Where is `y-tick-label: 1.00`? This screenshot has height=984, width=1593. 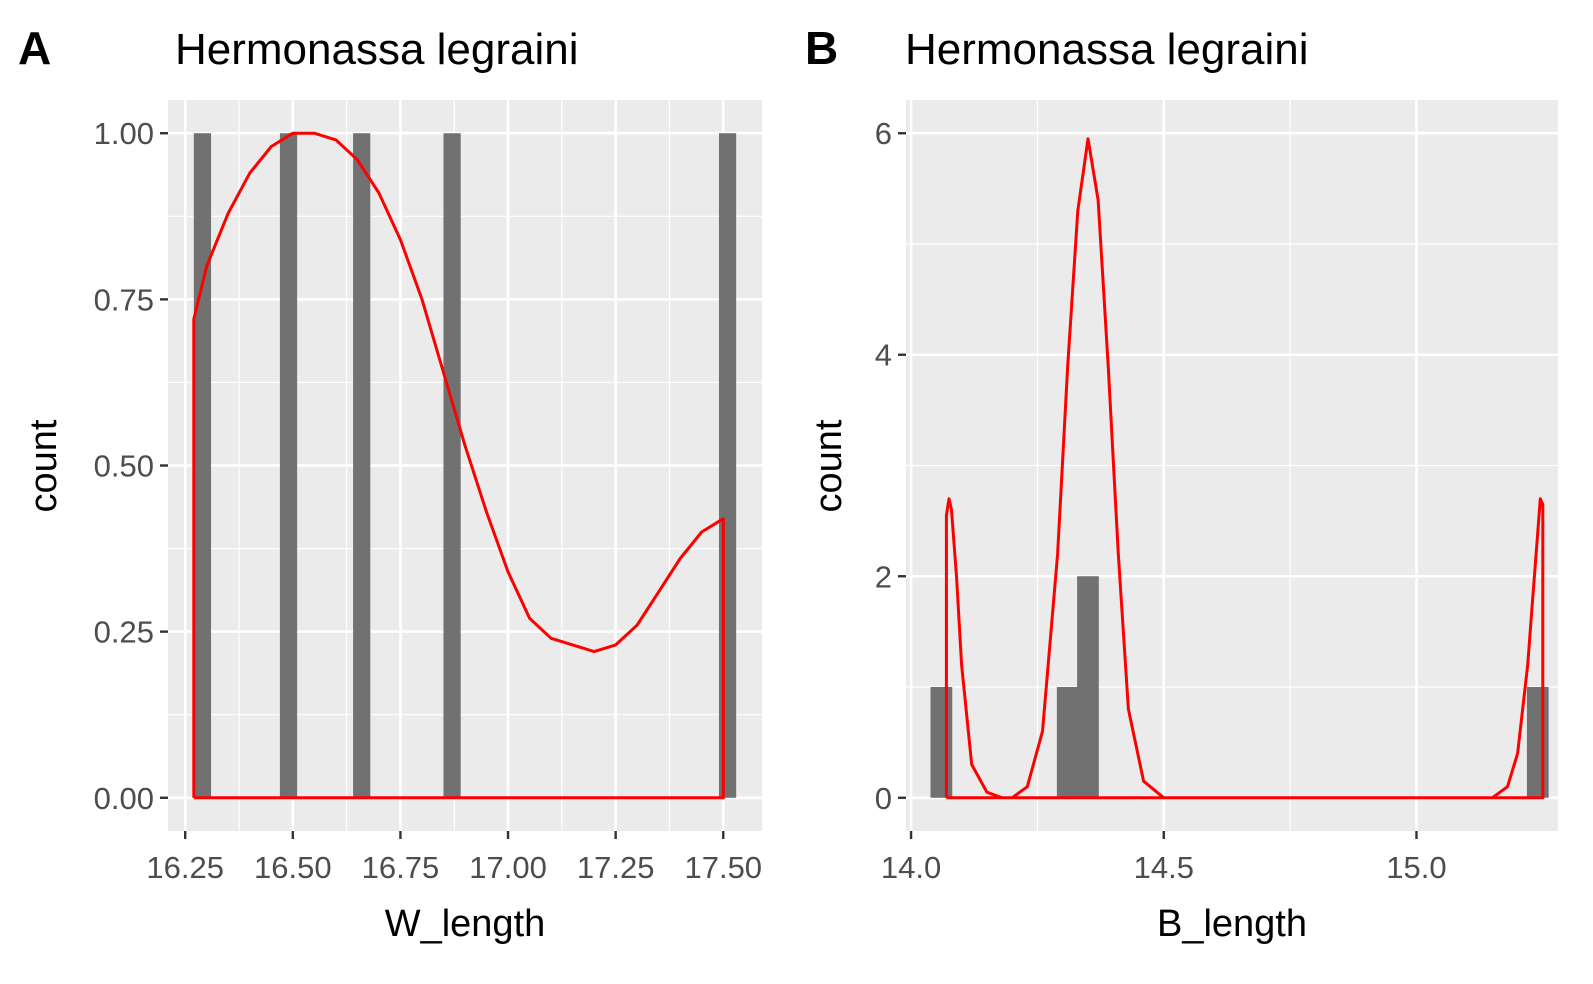
y-tick-label: 1.00 is located at coordinates (124, 133).